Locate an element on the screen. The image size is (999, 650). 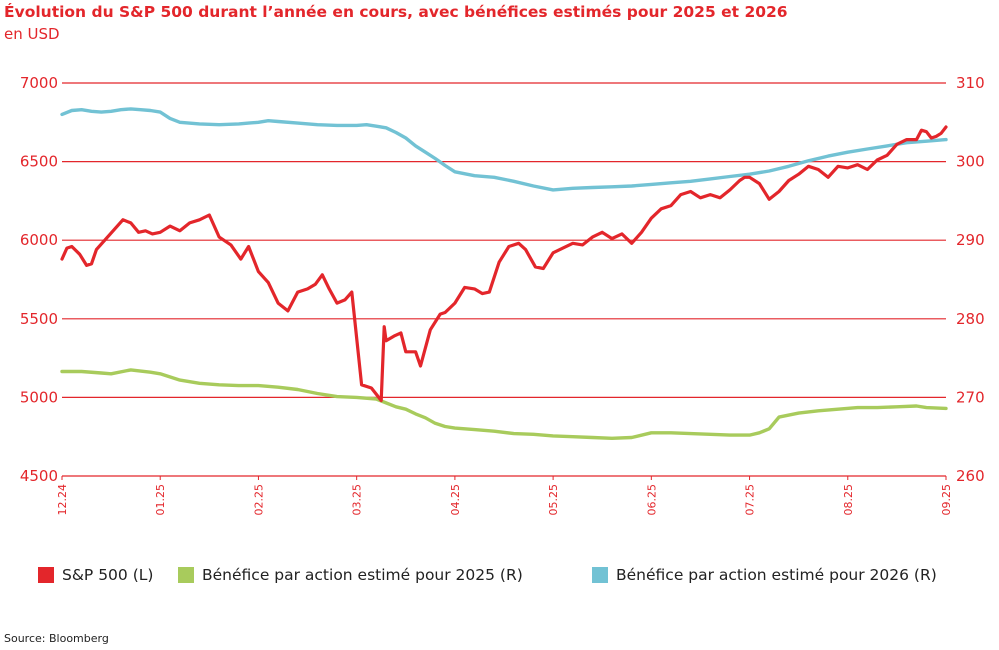
x-tick-label: 07.25 is located at coordinates (750, 500).